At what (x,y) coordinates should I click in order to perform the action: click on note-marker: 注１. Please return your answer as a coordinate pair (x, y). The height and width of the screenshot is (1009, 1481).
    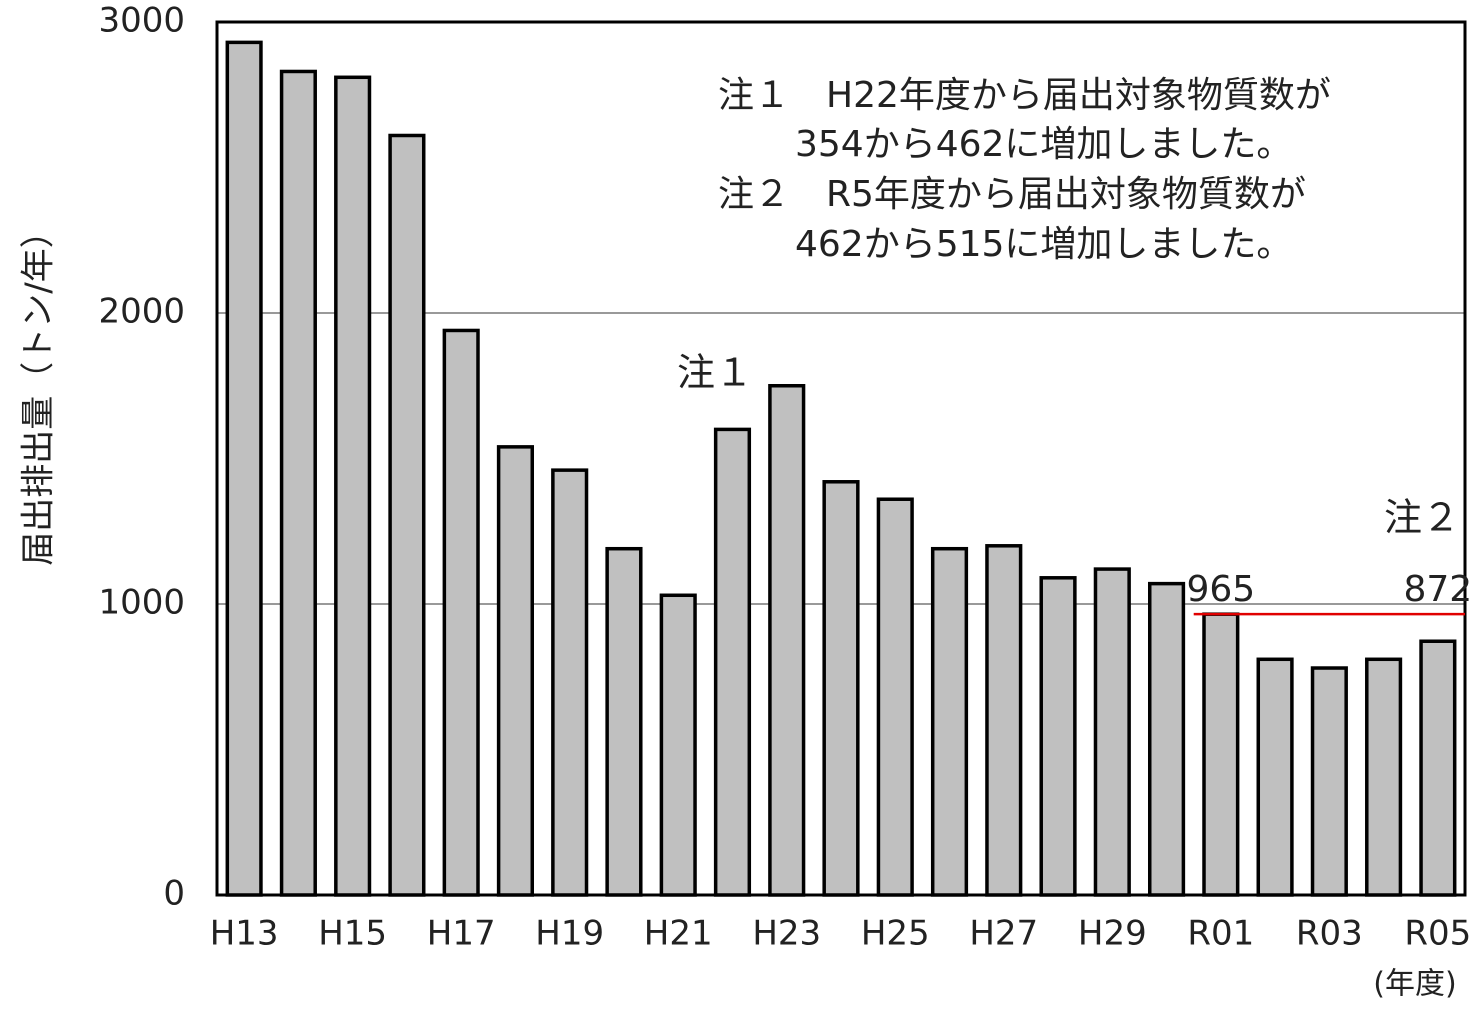
    Looking at the image, I should click on (715, 373).